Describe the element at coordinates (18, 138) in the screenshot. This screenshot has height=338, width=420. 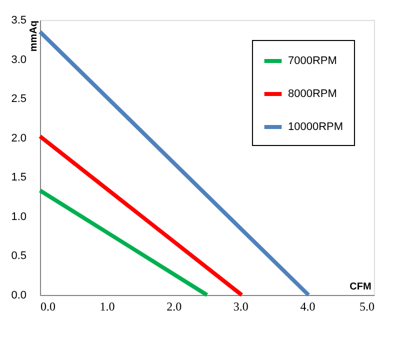
I see `y-tick-label: 2.0` at that location.